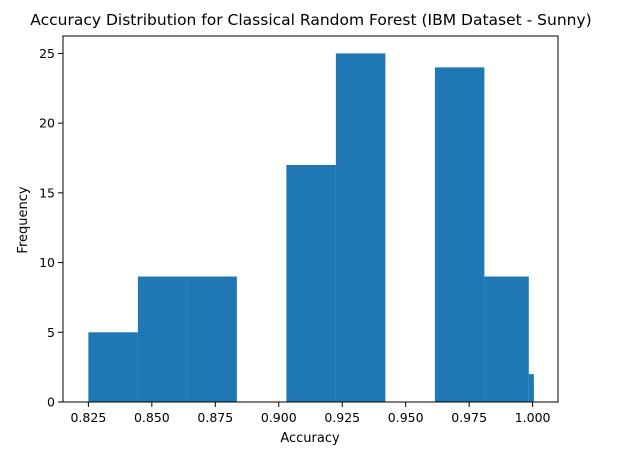 The image size is (621, 460). What do you see at coordinates (51, 402) in the screenshot?
I see `y-tick-label: 0` at bounding box center [51, 402].